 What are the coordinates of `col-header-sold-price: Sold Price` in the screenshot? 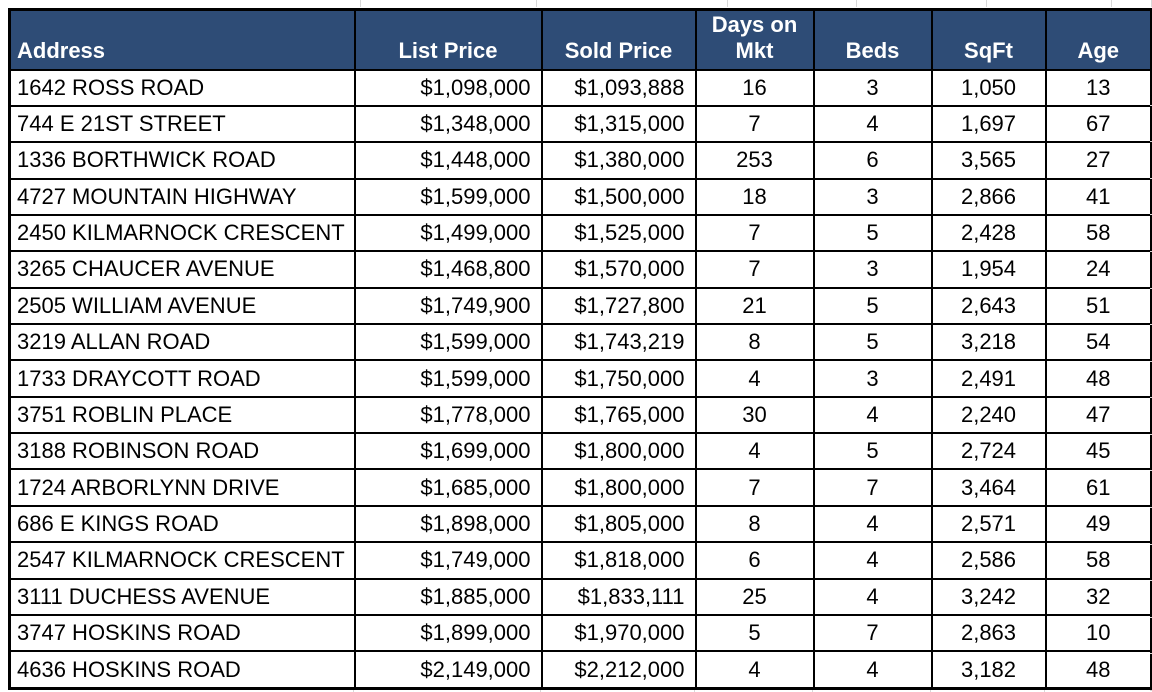 It's located at (618, 39).